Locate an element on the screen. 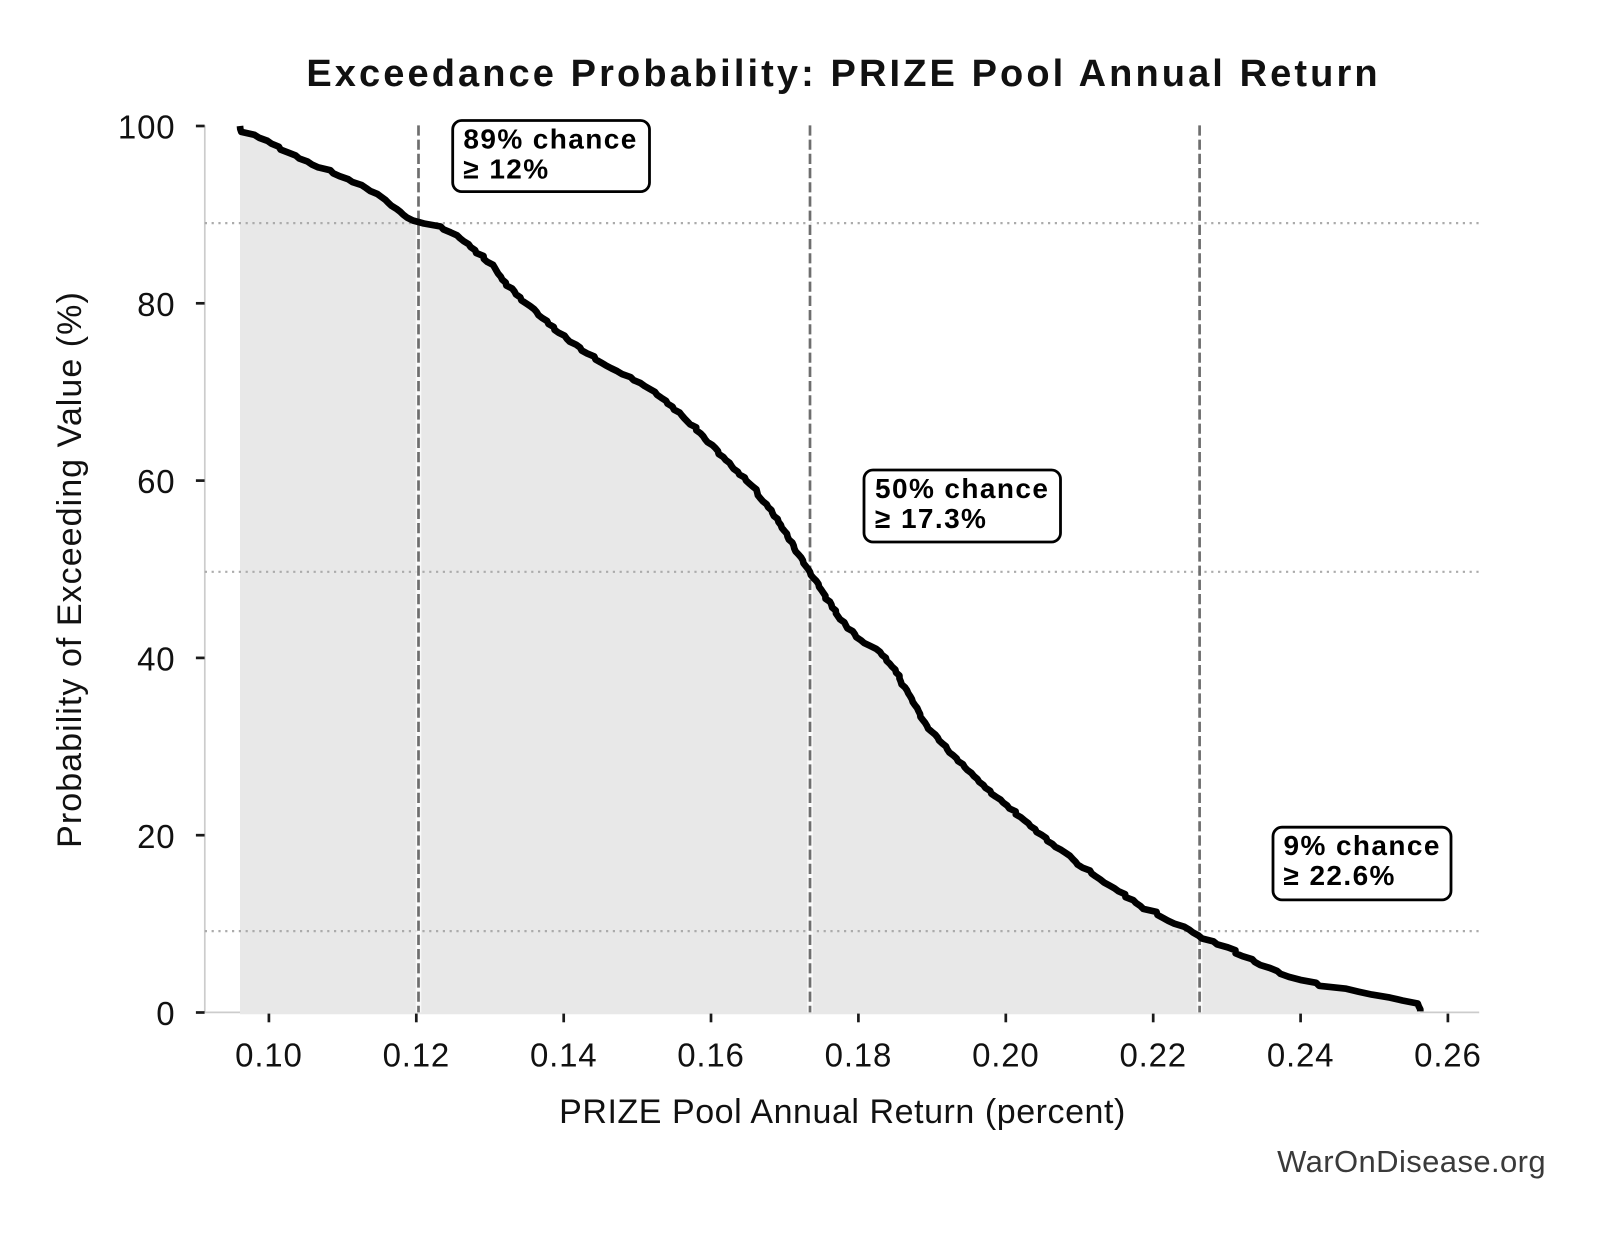 The image size is (1604, 1234). svg-text: 0.12 is located at coordinates (416, 1055).